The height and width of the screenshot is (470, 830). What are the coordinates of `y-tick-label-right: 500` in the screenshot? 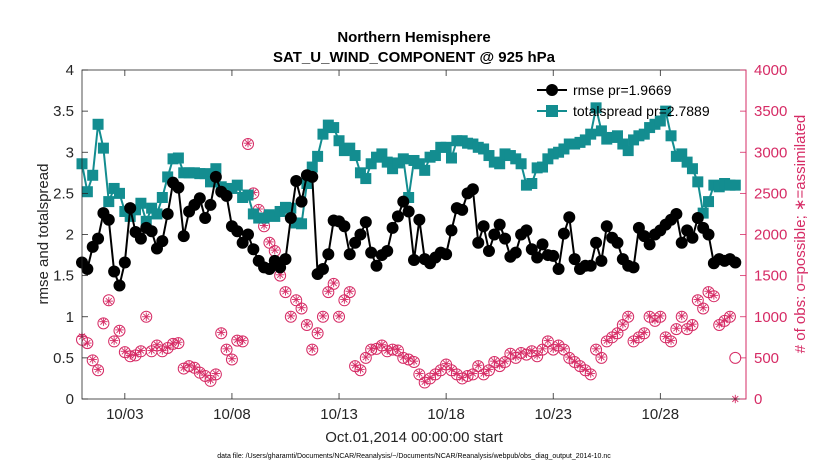 It's located at (766, 358).